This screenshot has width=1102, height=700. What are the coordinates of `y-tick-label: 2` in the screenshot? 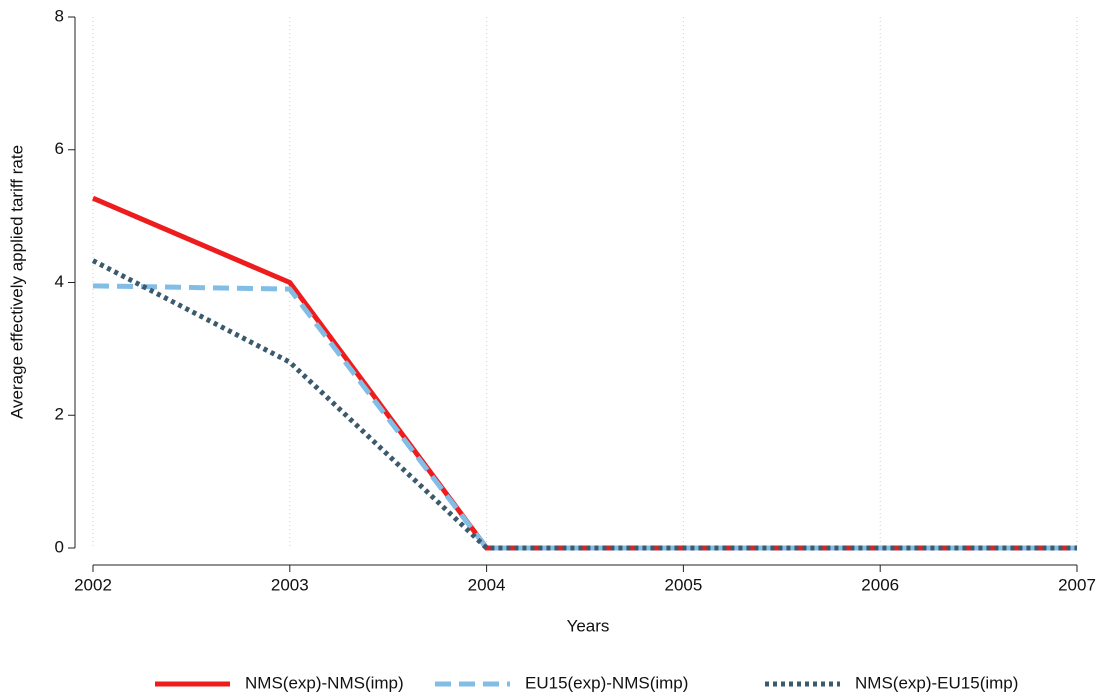 It's located at (59, 414).